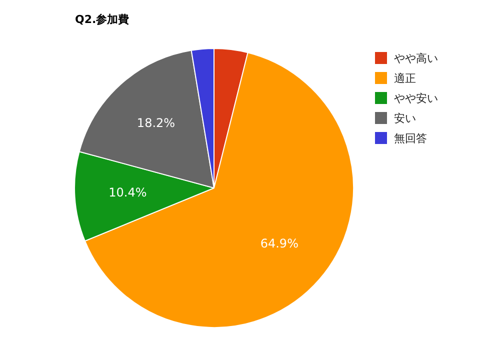 This screenshot has height=360, width=480. Describe the element at coordinates (405, 78) in the screenshot. I see `legend-label: 適正` at that location.